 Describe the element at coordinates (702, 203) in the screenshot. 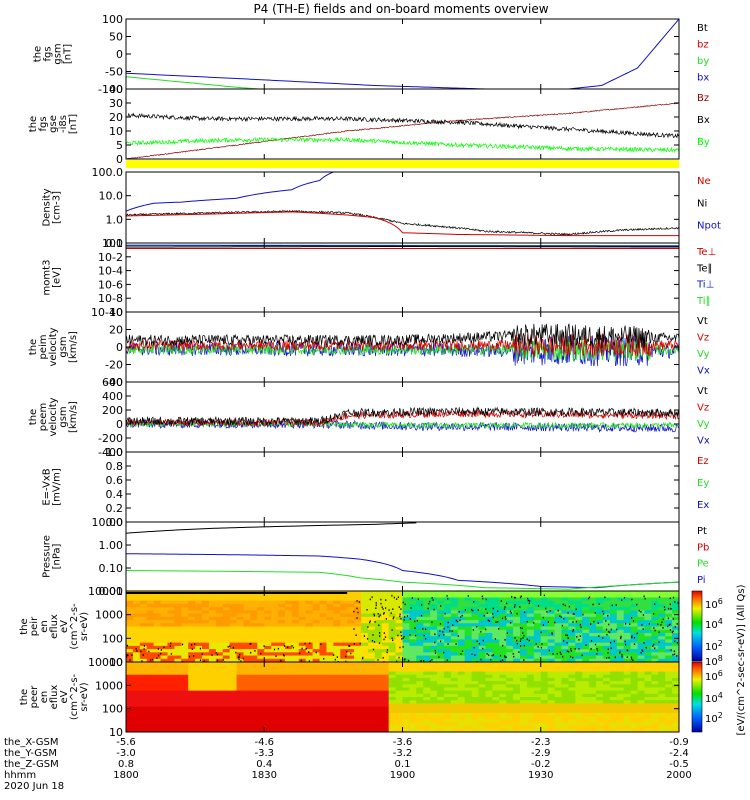

I see `legend-density-Ni: Ni` at that location.